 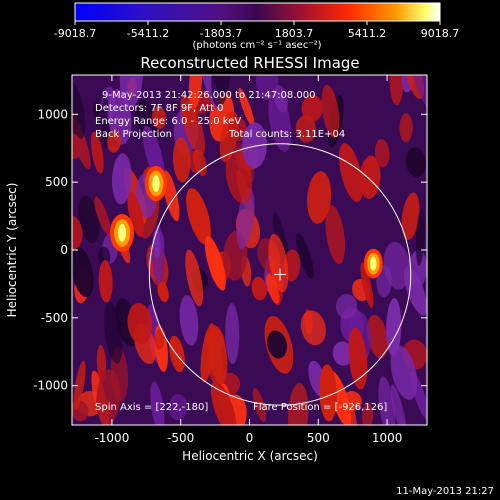 I want to click on colorbar-tick-label: -1803.7, so click(x=221, y=33).